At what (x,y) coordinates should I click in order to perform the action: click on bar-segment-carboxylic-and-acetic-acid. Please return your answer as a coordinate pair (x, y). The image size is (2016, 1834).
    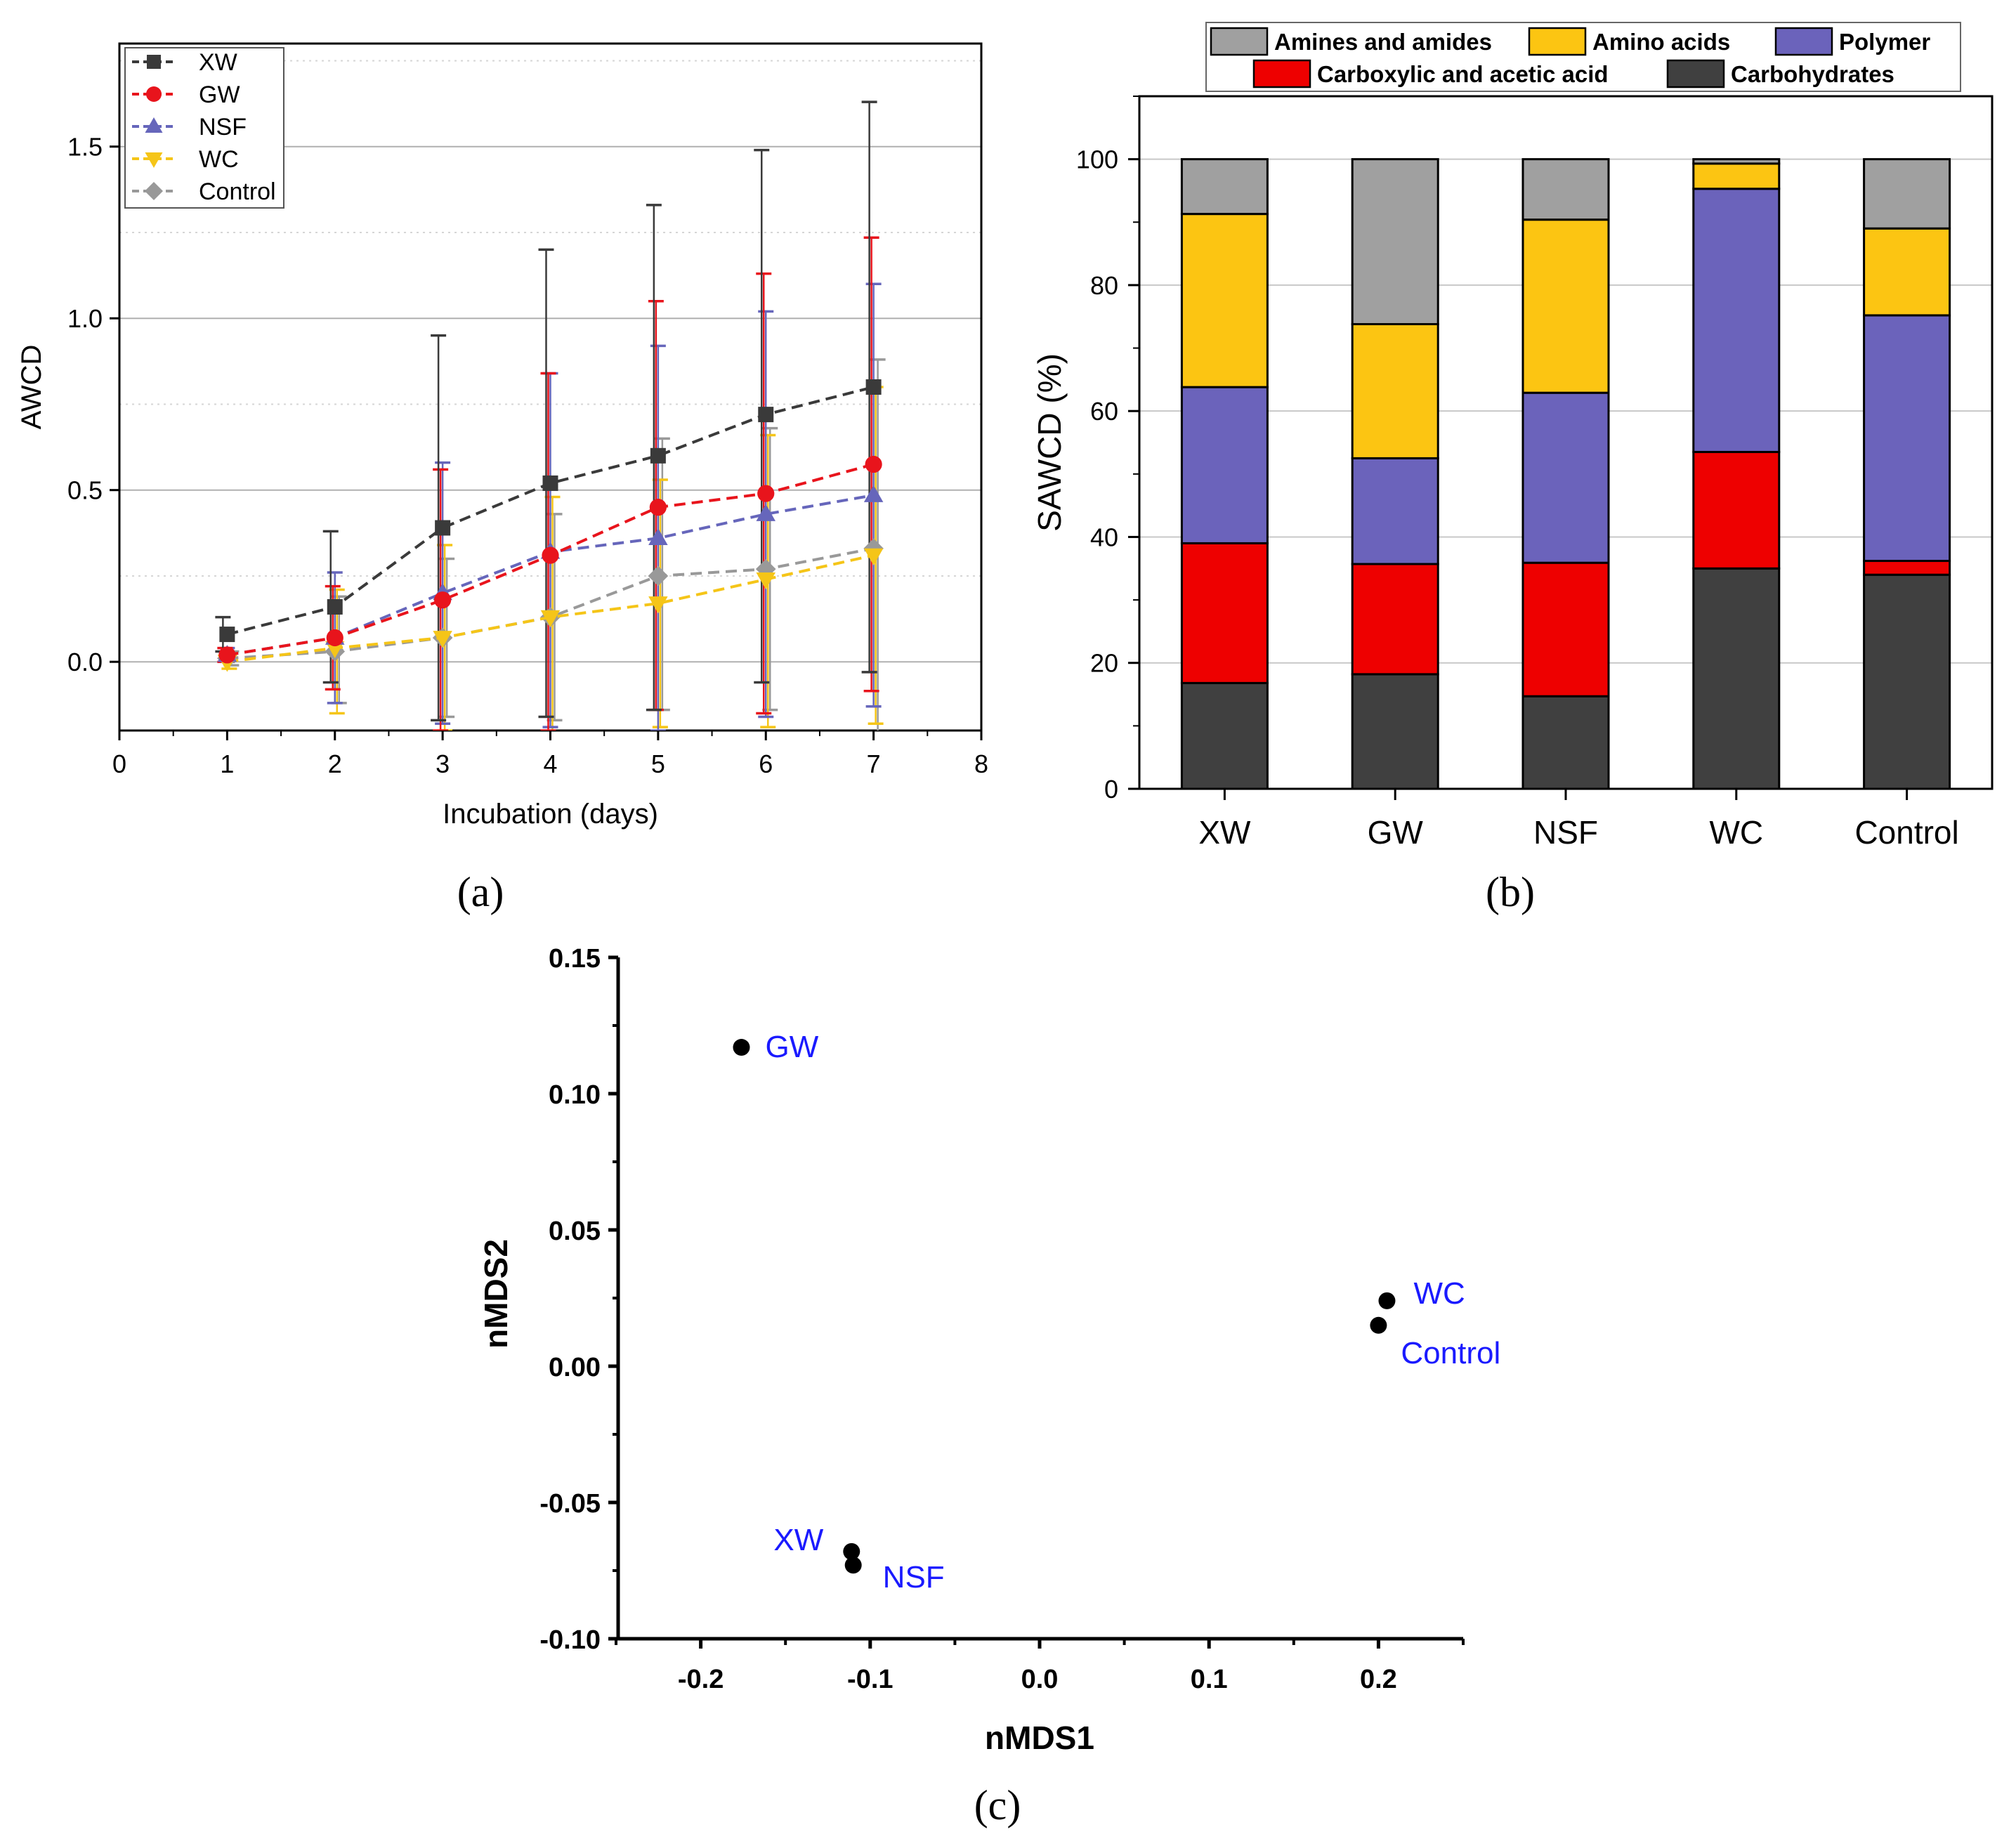
    Looking at the image, I should click on (1395, 620).